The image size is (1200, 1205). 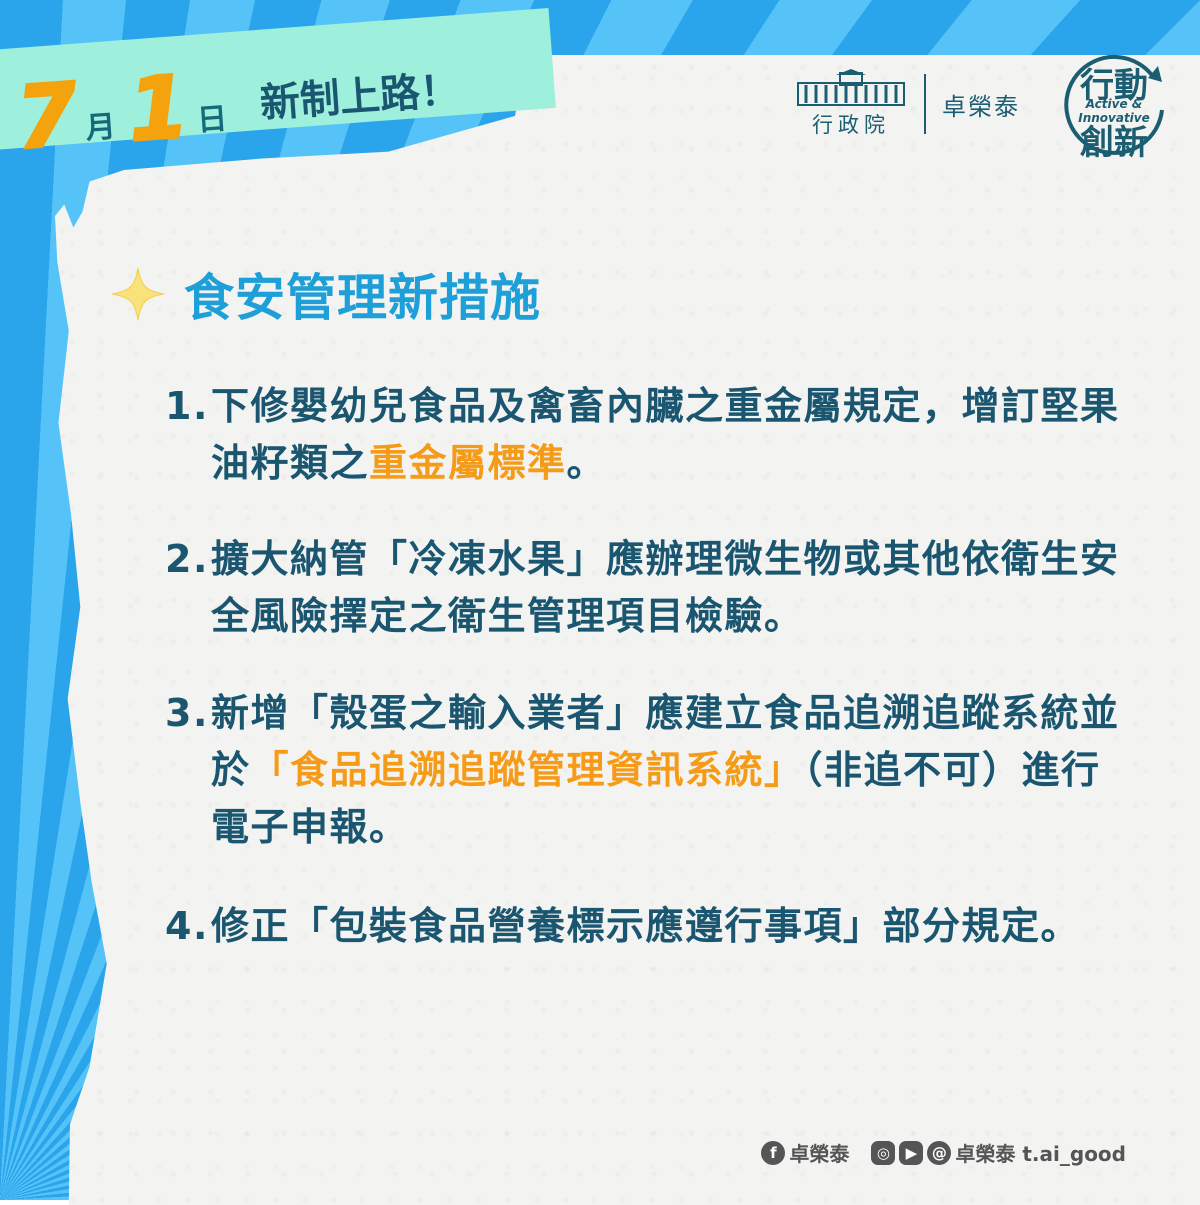 I want to click on item-text: 擴大納管「冷凍水果」應辦理微生物或其他依衛生安全風險擇定之衛生管理項目檢驗。, so click(x=665, y=587).